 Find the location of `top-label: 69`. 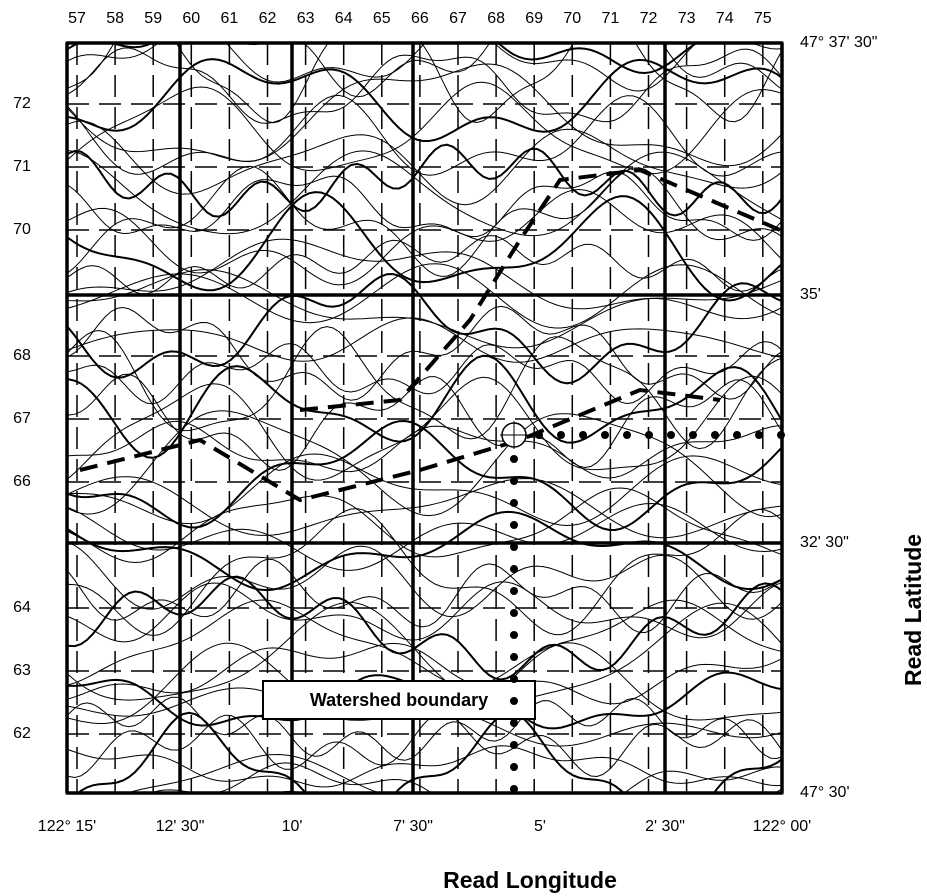

top-label: 69 is located at coordinates (534, 18).